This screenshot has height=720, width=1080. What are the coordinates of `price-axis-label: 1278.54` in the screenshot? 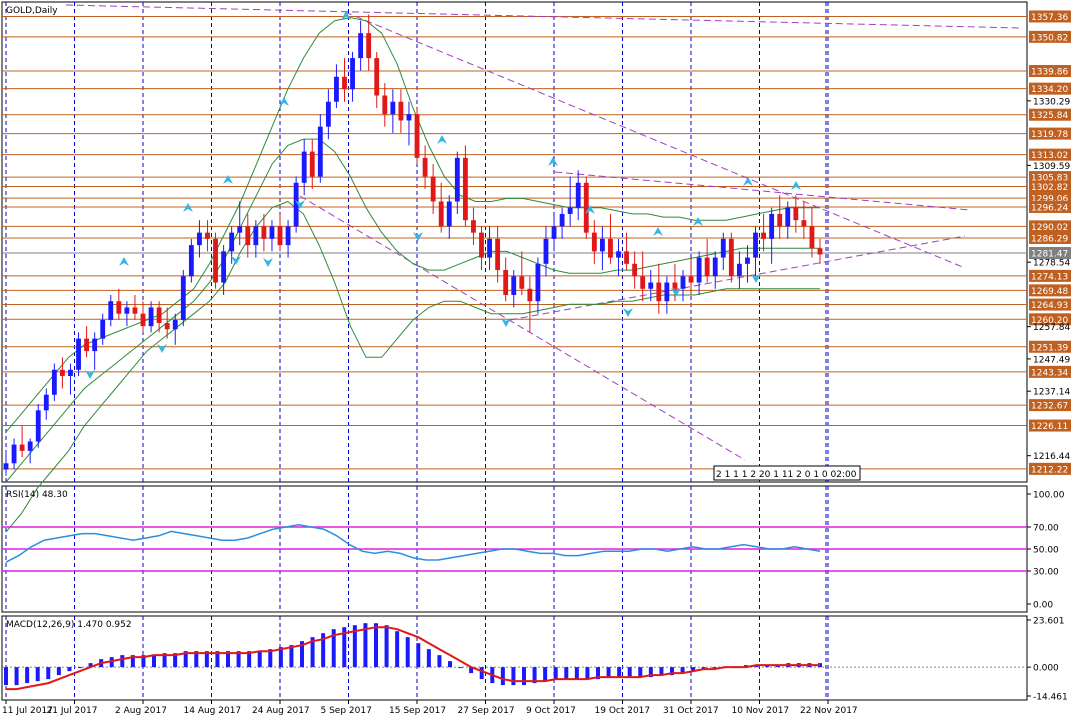 It's located at (1048, 264).